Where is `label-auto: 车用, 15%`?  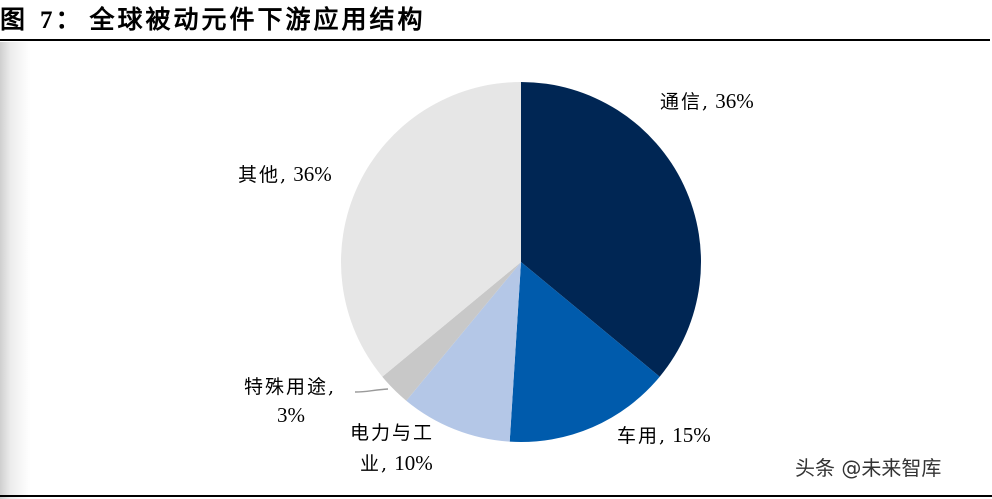 label-auto: 车用, 15% is located at coordinates (664, 435).